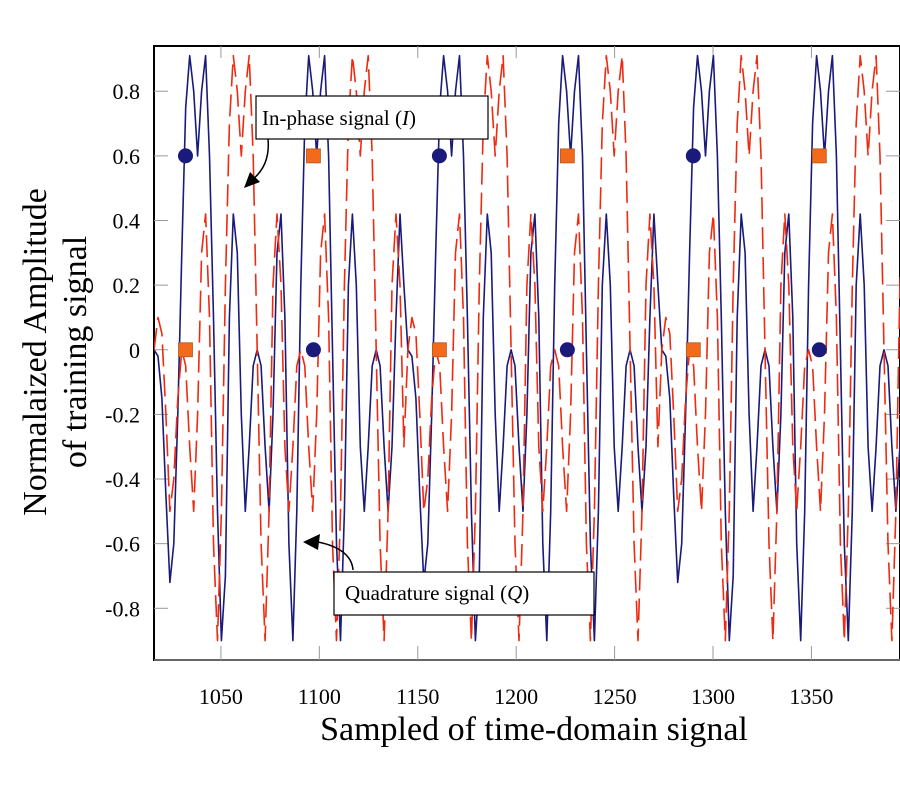 This screenshot has width=900, height=800. I want to click on x-tick-label: 1350, so click(811, 696).